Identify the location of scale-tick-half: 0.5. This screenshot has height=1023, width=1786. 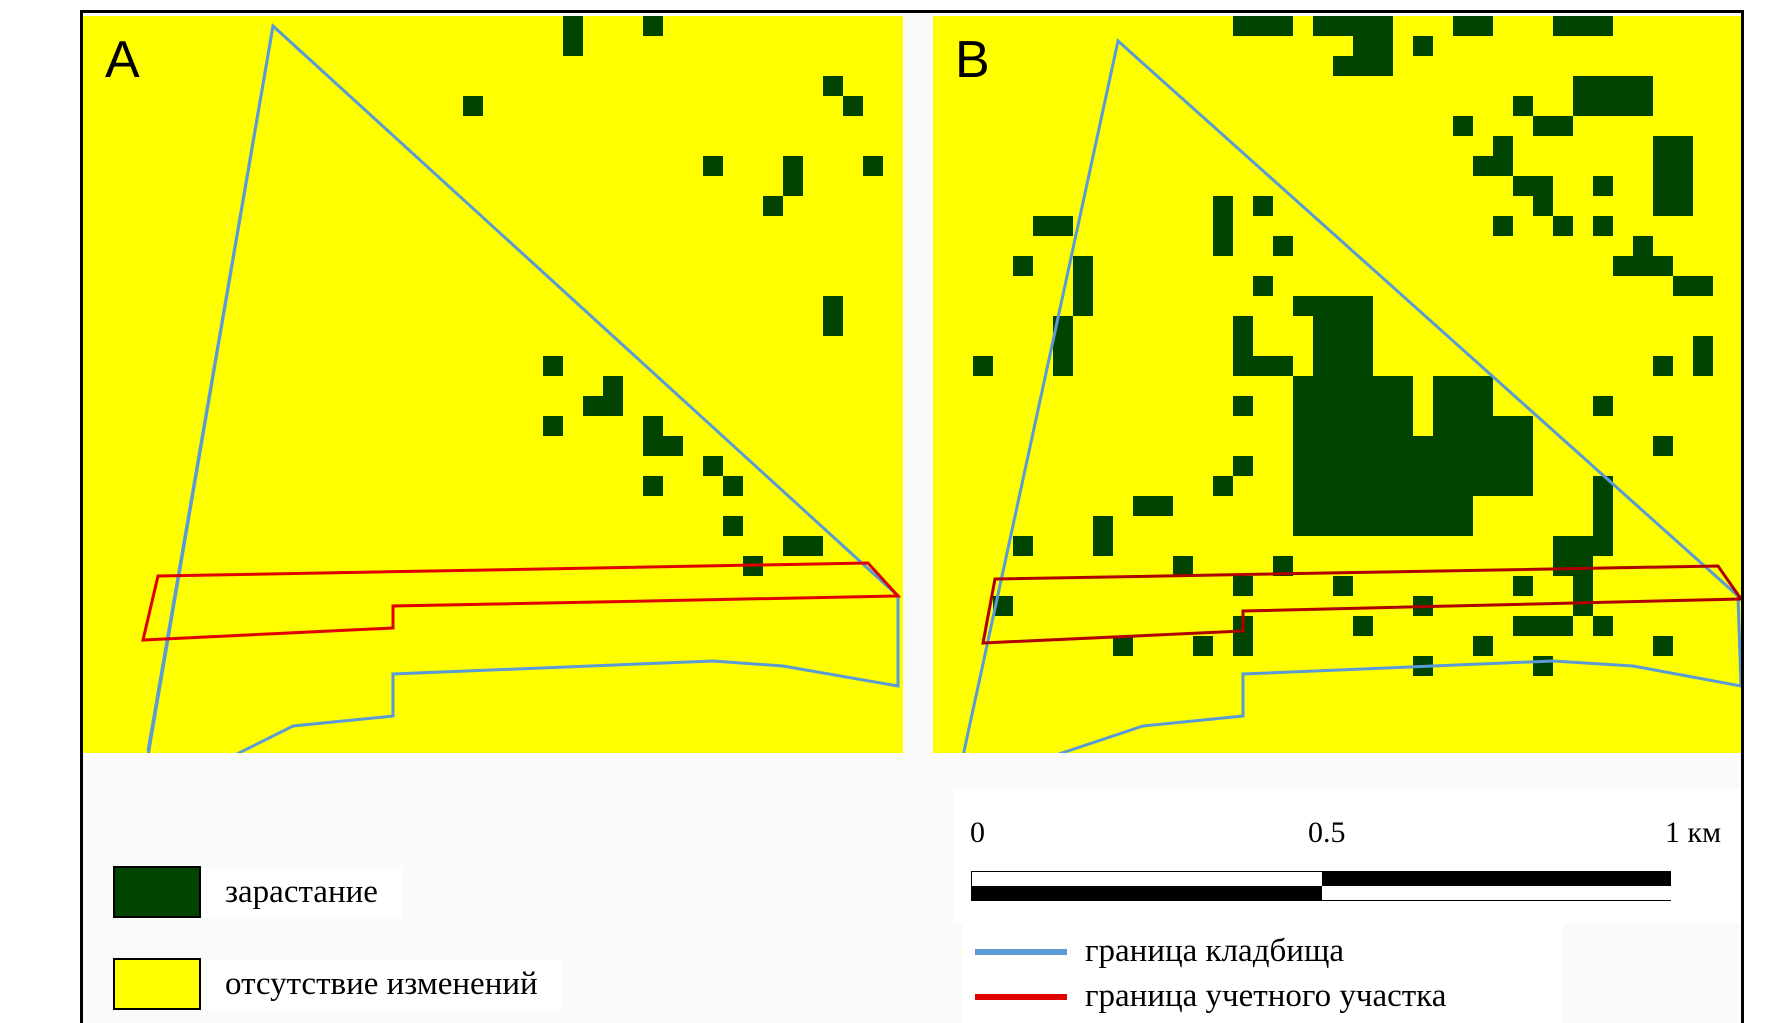
(1327, 832).